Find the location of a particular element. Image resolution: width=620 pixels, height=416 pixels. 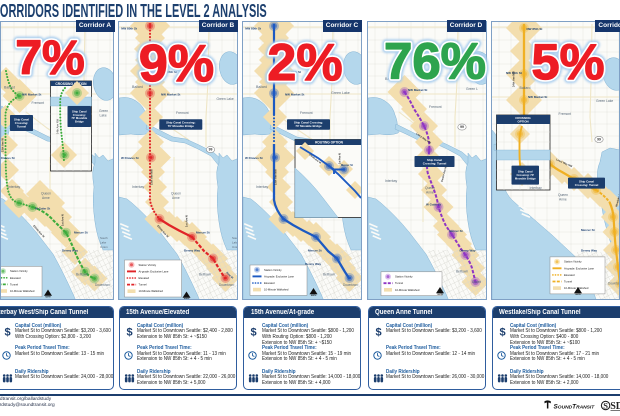

svg-text: Crossing: is located at coordinates (21, 123).